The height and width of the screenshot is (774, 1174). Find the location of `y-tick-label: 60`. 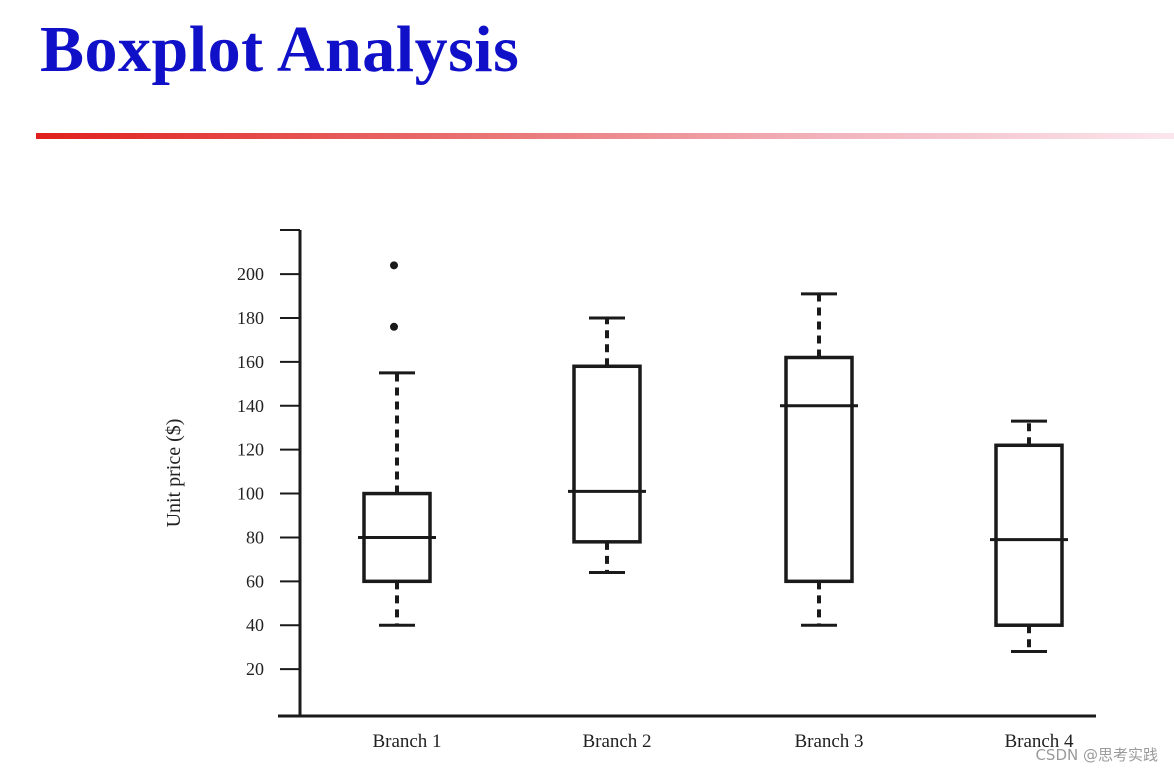

y-tick-label: 60 is located at coordinates (255, 581).